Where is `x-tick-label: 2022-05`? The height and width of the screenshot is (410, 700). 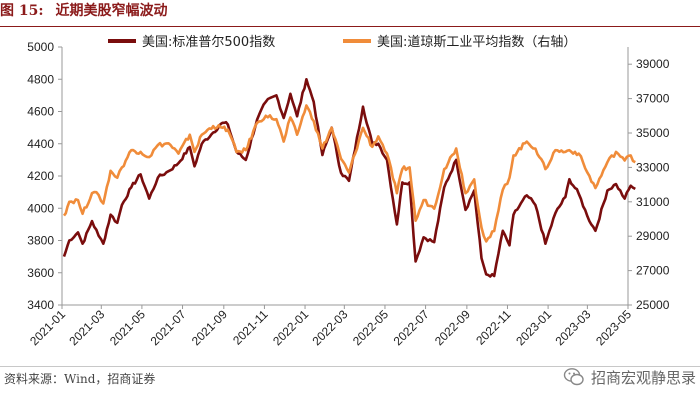 x-tick-label: 2022-05 is located at coordinates (370, 327).